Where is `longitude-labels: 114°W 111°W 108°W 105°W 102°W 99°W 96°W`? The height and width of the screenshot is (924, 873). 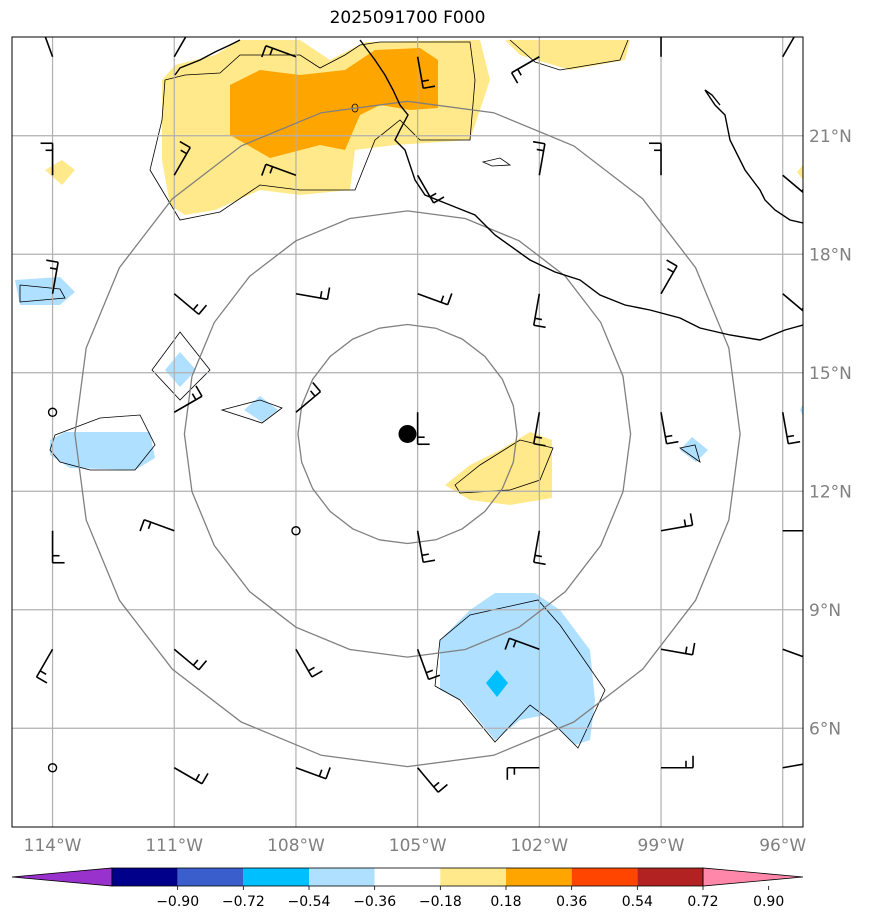
longitude-labels: 114°W 111°W 108°W 105°W 102°W 99°W 96°W is located at coordinates (415, 846).